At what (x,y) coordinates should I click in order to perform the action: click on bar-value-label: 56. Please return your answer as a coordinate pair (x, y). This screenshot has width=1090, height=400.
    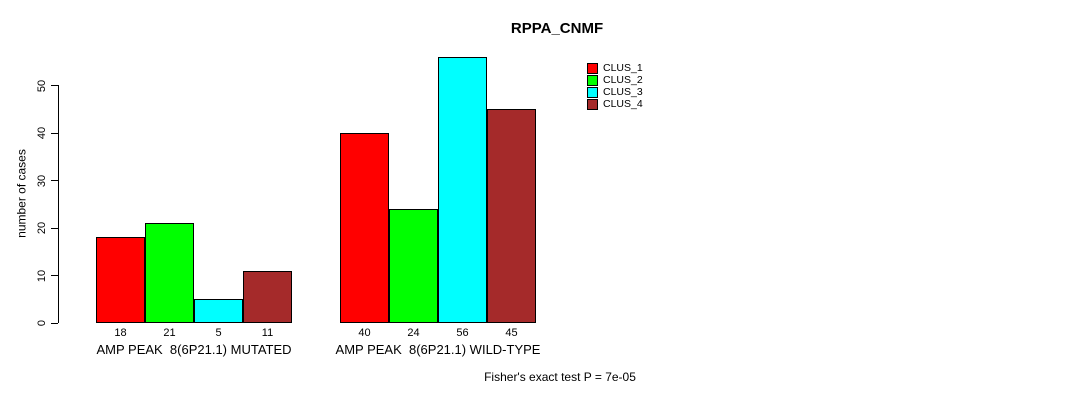
    Looking at the image, I should click on (462, 333).